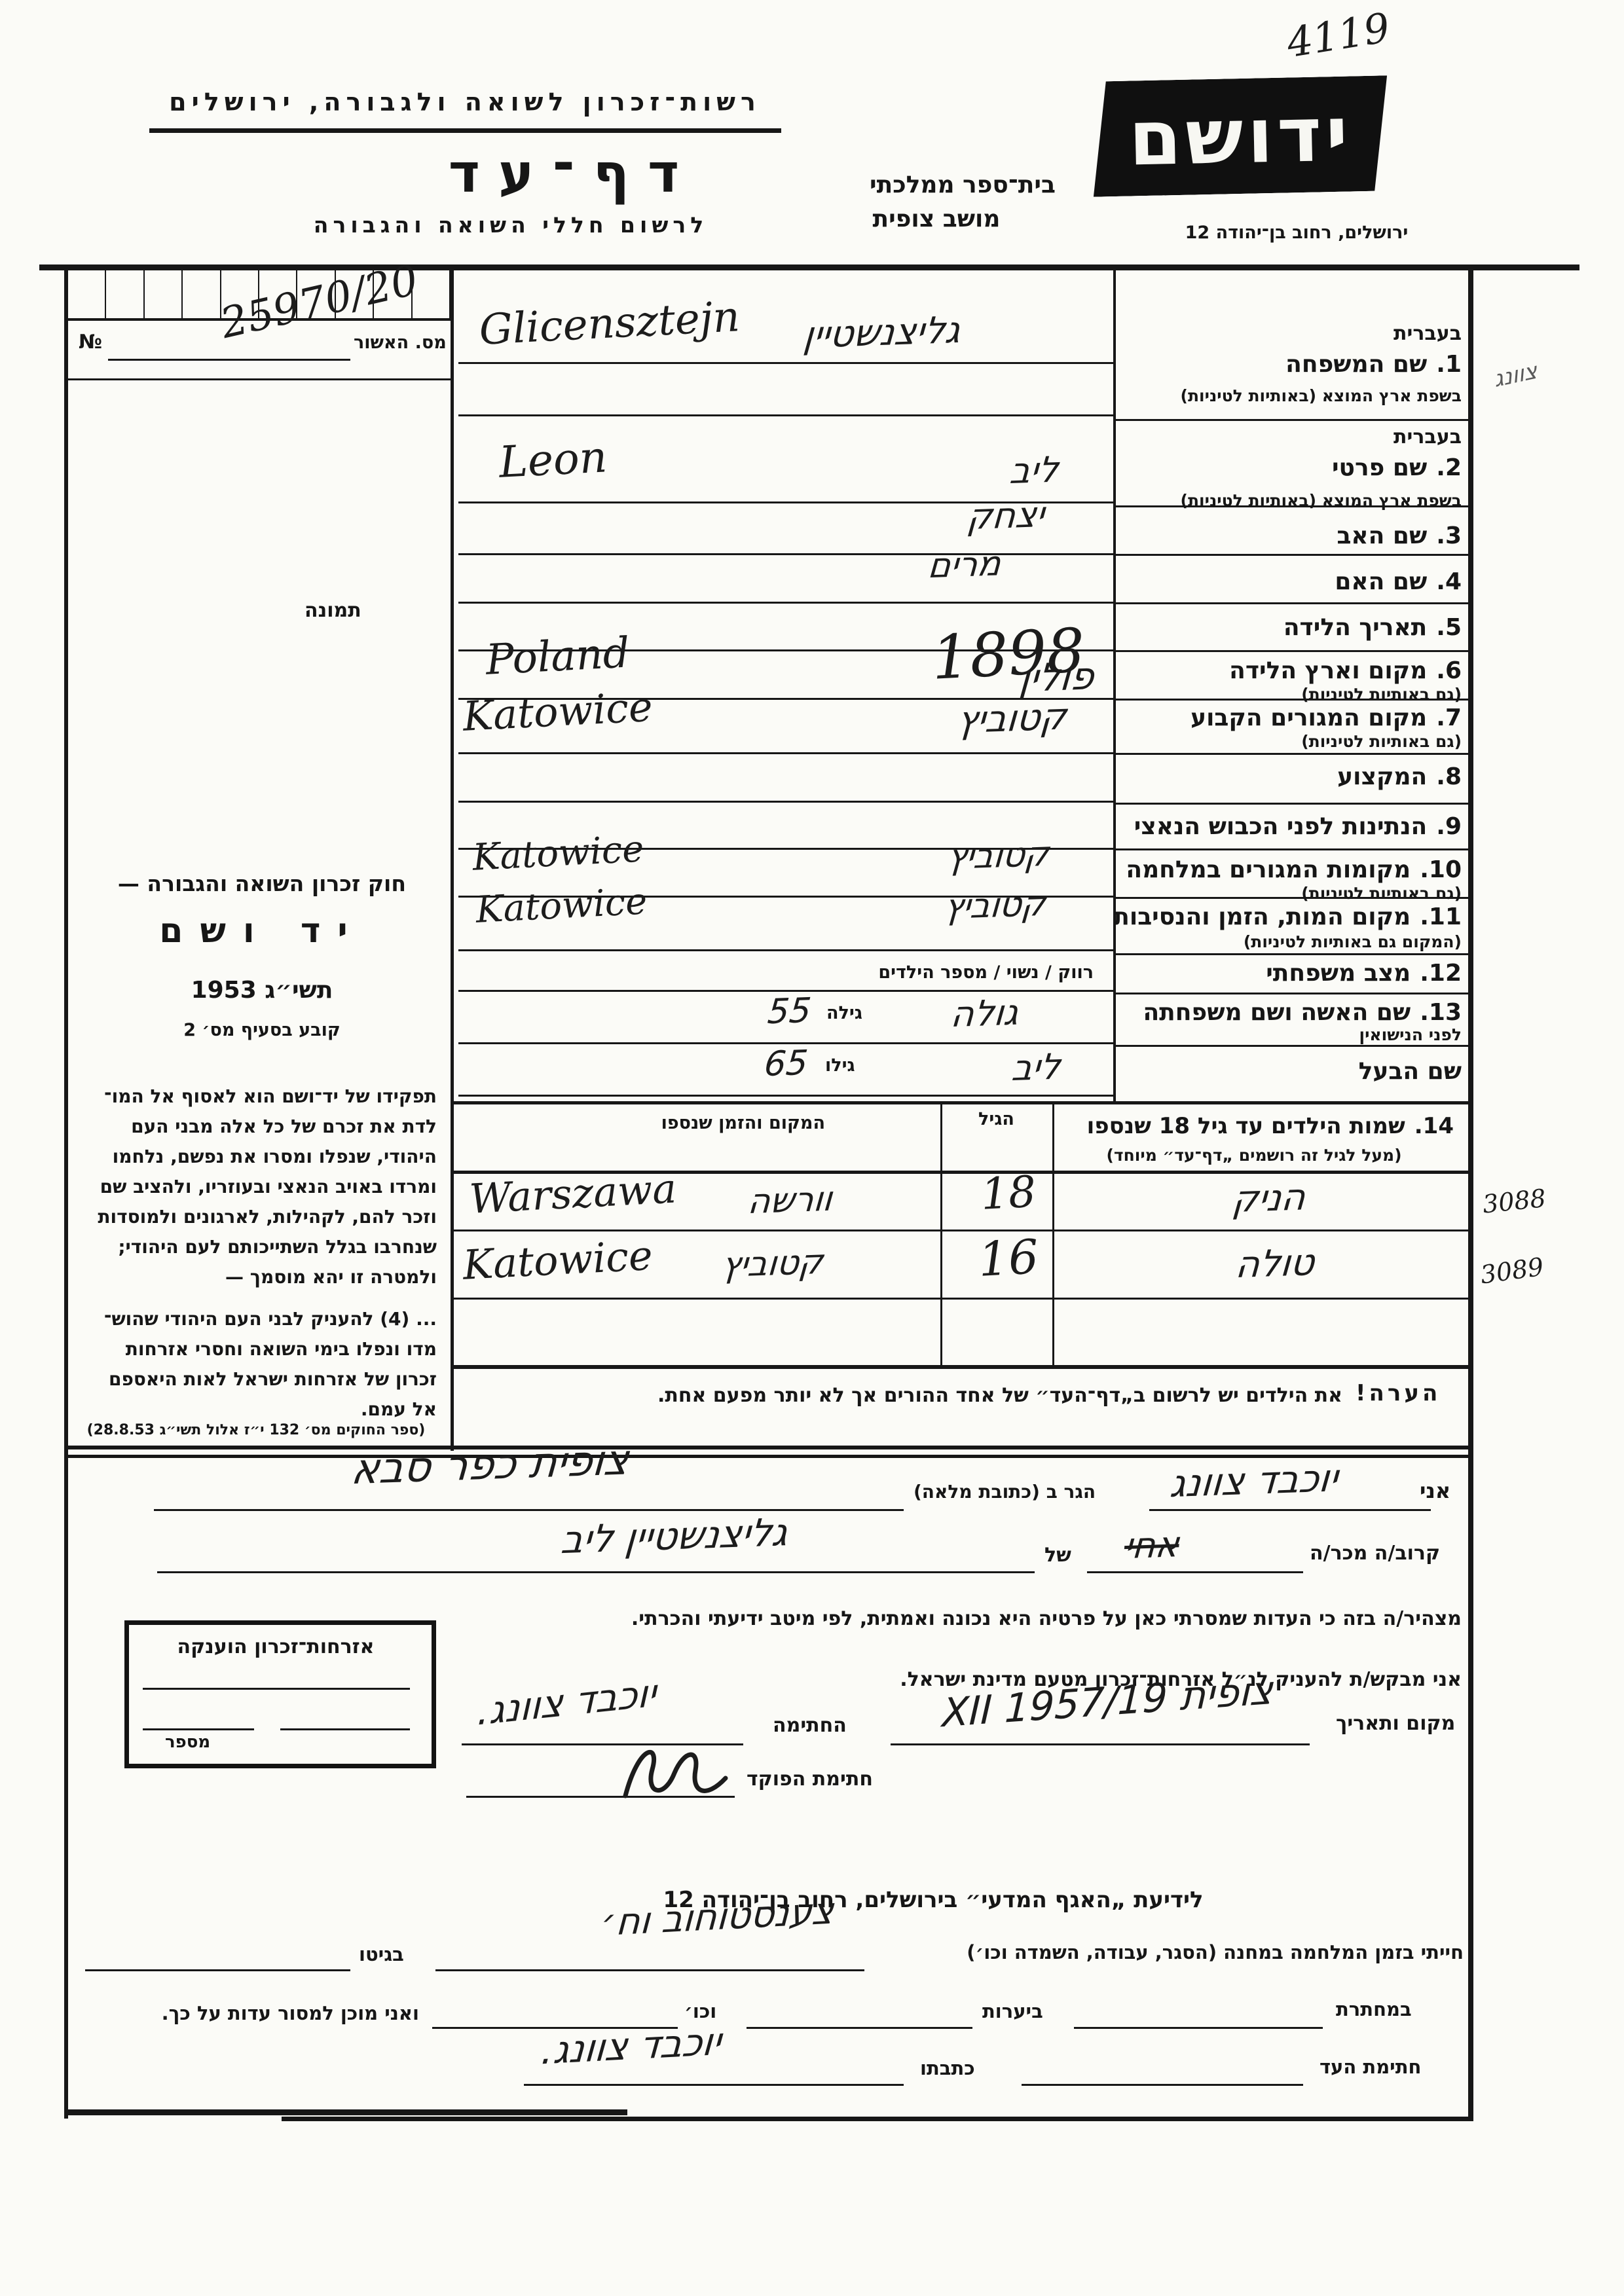  Describe the element at coordinates (1355, 627) in the screenshot. I see `field-label-text: תאריך הלידה` at that location.